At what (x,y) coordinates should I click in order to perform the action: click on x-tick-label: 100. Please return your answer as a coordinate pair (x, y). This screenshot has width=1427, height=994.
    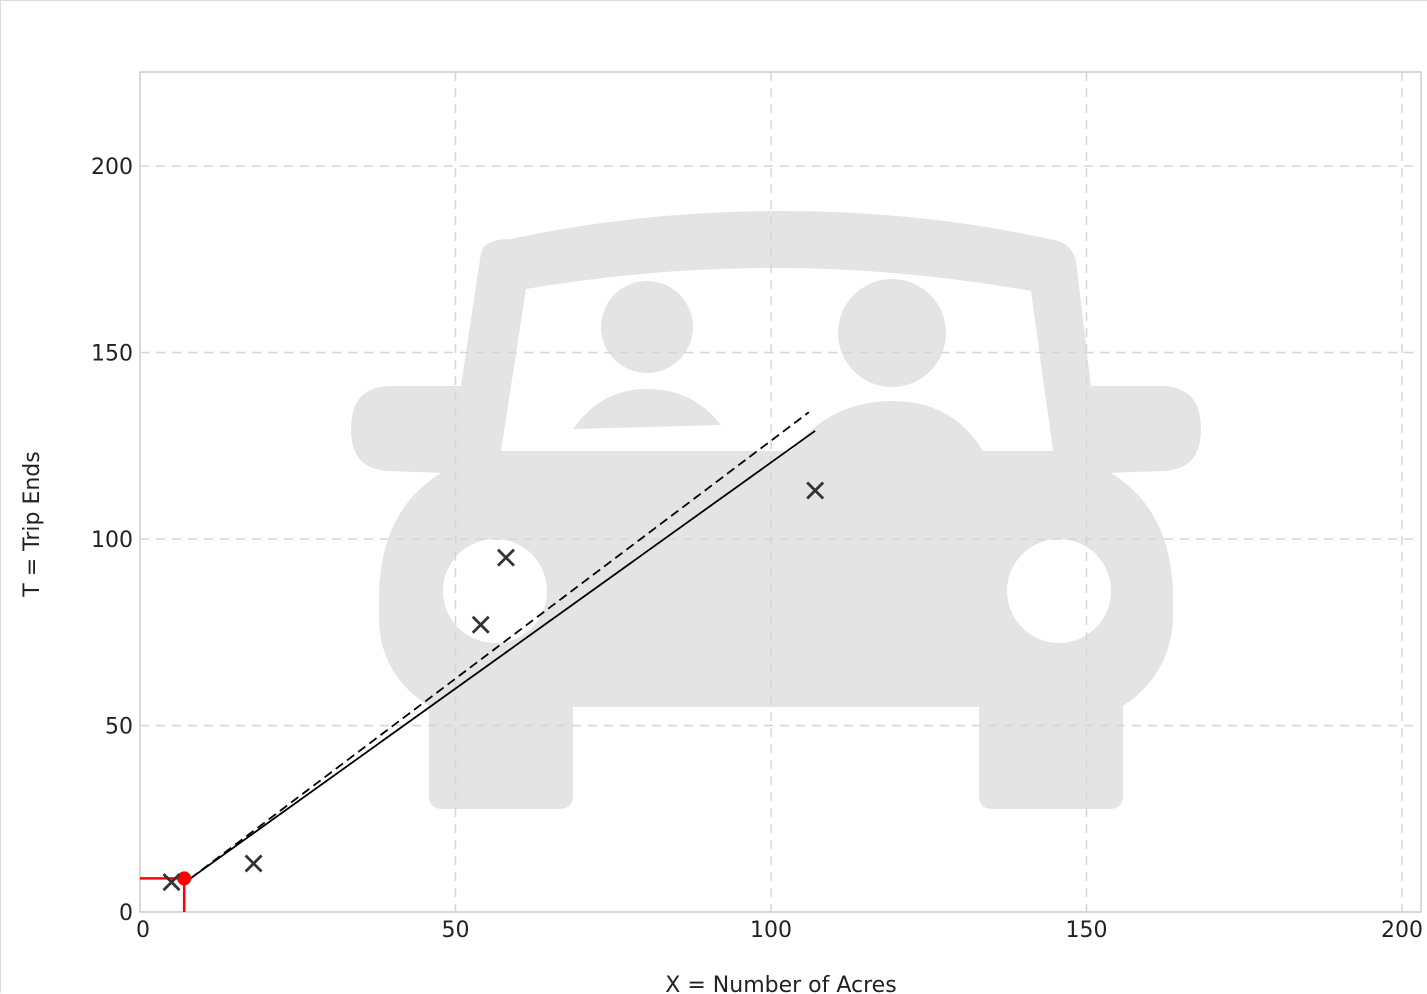
    Looking at the image, I should click on (771, 930).